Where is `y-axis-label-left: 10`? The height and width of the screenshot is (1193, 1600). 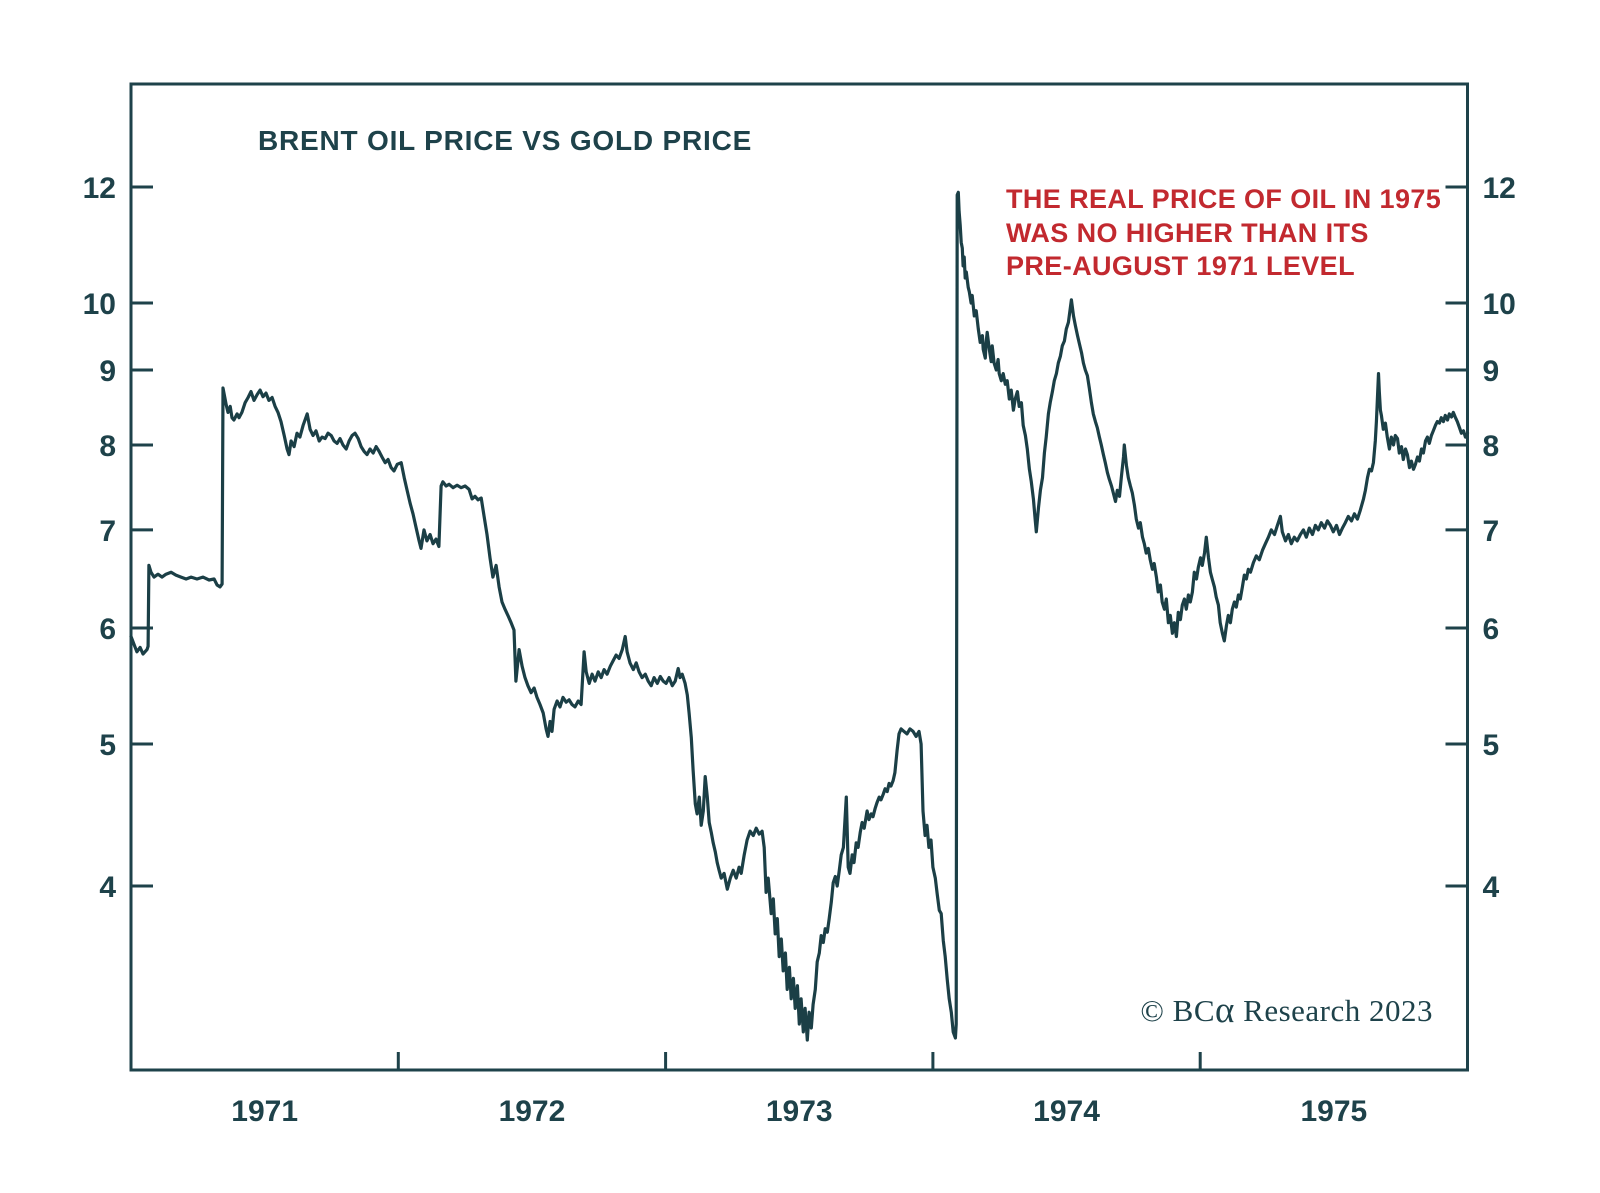 y-axis-label-left: 10 is located at coordinates (99, 304).